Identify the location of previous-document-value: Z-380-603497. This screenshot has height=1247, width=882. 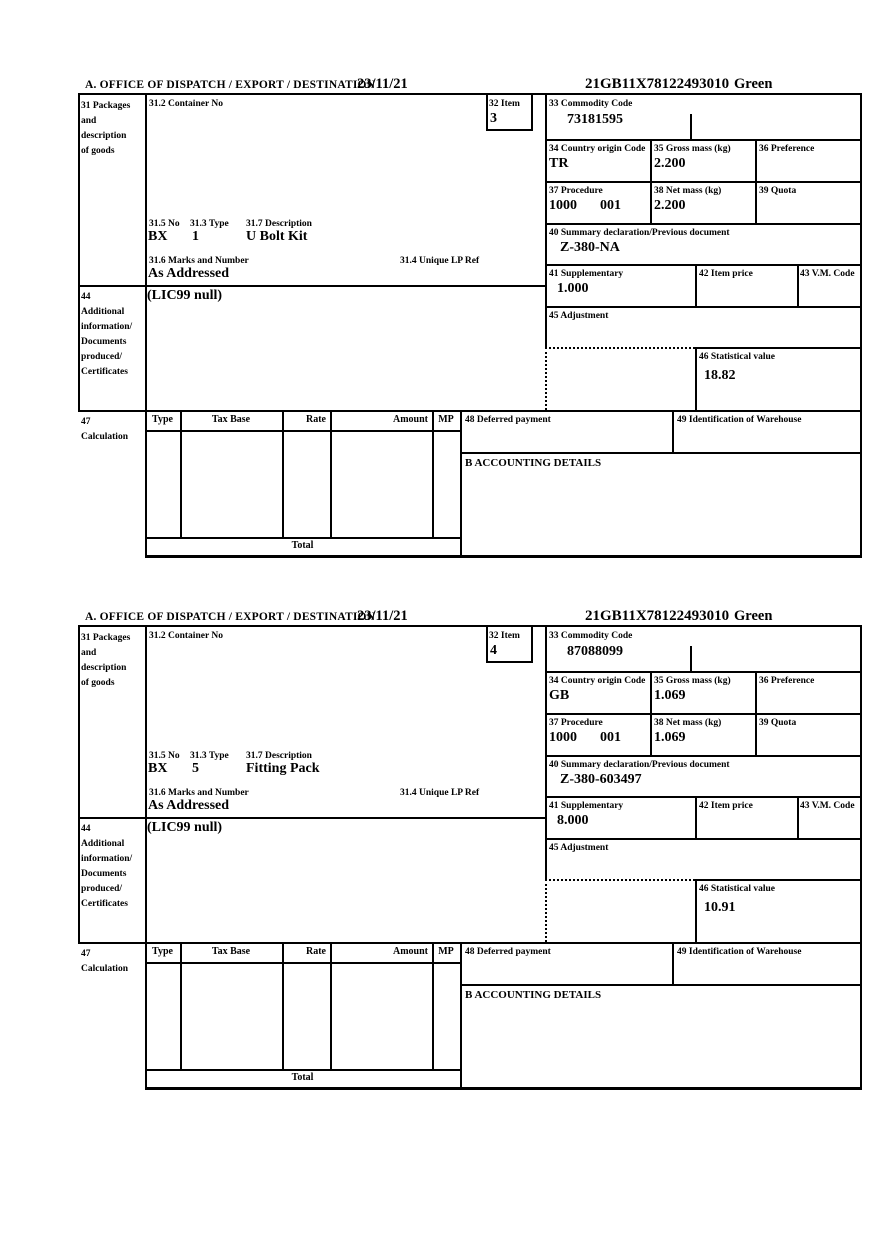
(601, 779).